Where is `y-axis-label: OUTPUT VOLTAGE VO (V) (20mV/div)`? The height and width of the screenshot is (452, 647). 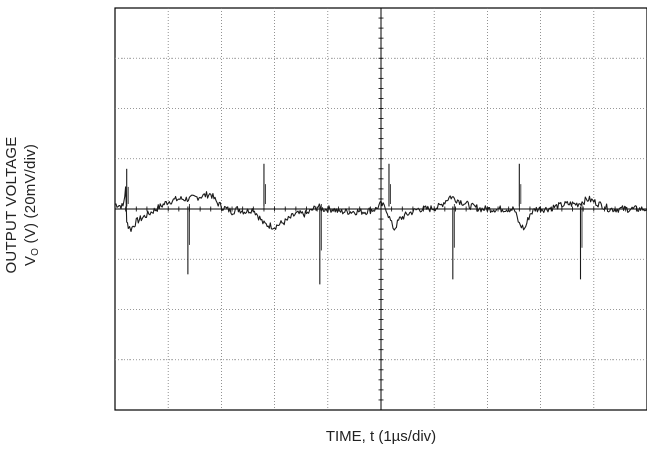
y-axis-label: OUTPUT VOLTAGE VO (V) (20mV/div) is located at coordinates (22, 205).